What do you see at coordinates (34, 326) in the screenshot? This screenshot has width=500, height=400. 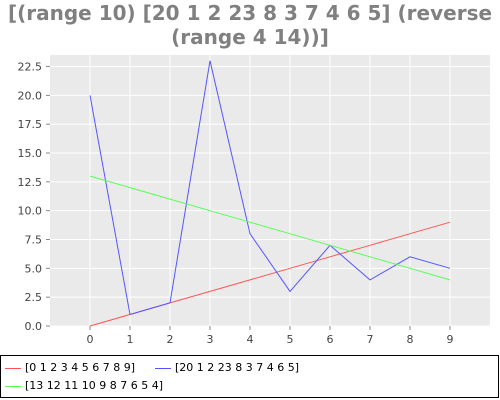 I see `y-tick-label: 0.0` at bounding box center [34, 326].